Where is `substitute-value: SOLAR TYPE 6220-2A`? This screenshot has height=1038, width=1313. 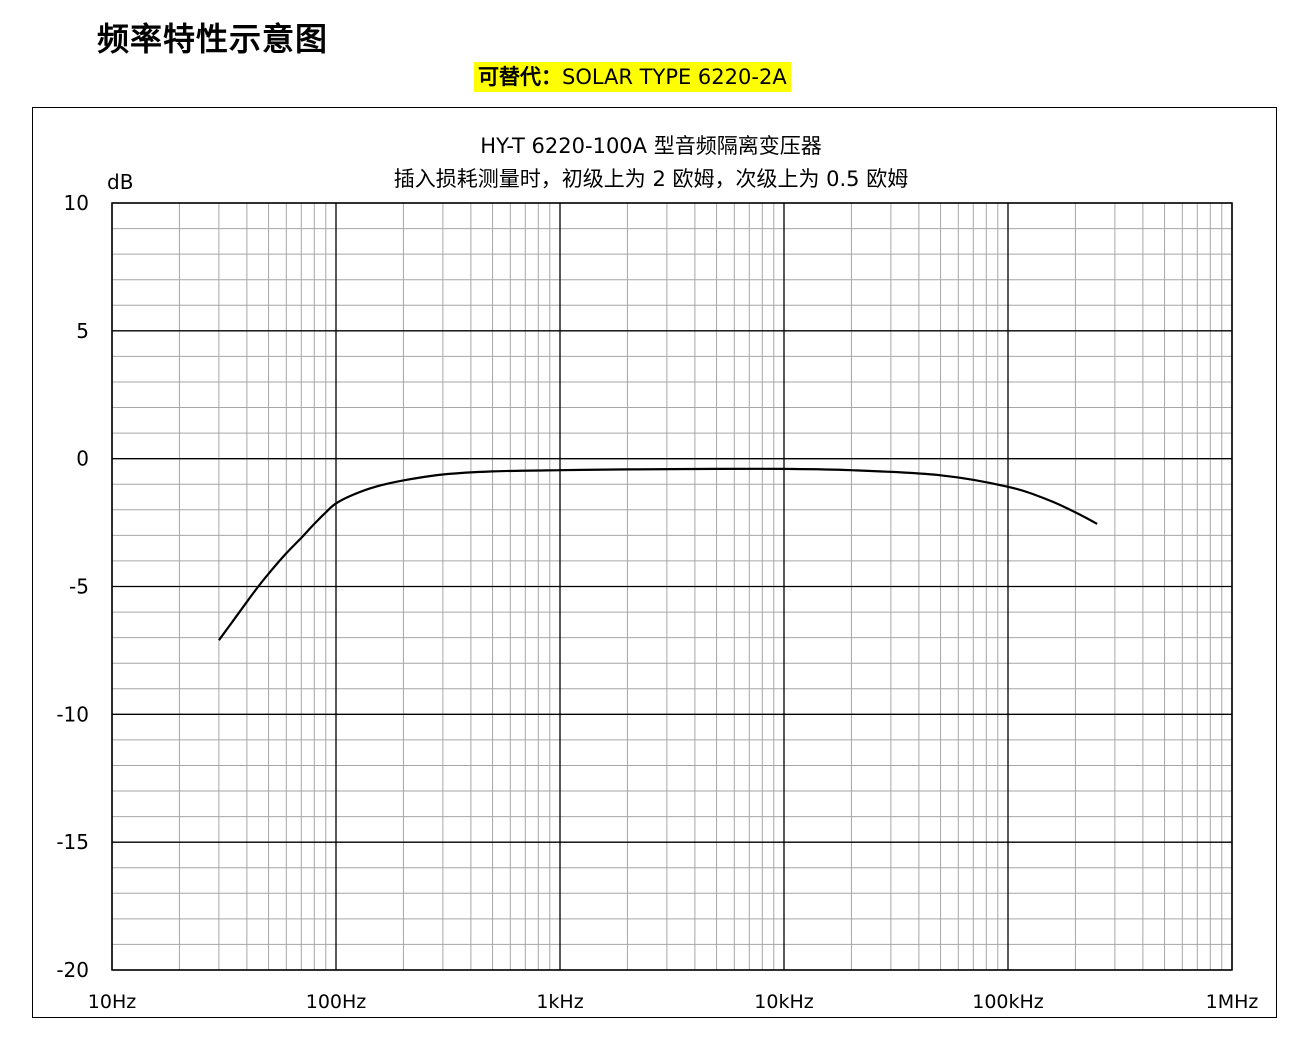
substitute-value: SOLAR TYPE 6220-2A is located at coordinates (674, 77).